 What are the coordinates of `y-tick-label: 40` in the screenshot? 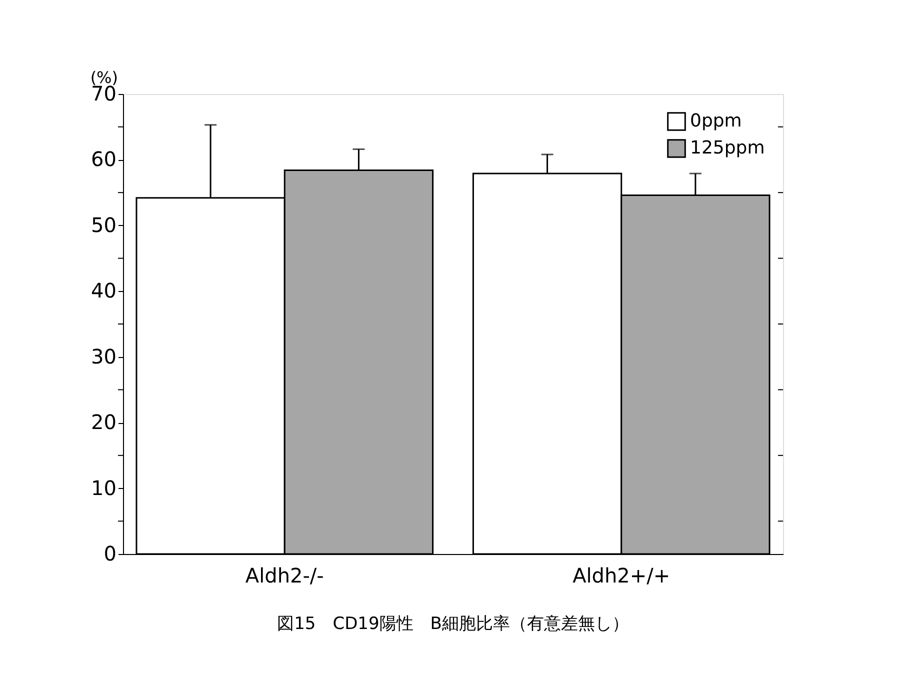 It's located at (103, 290).